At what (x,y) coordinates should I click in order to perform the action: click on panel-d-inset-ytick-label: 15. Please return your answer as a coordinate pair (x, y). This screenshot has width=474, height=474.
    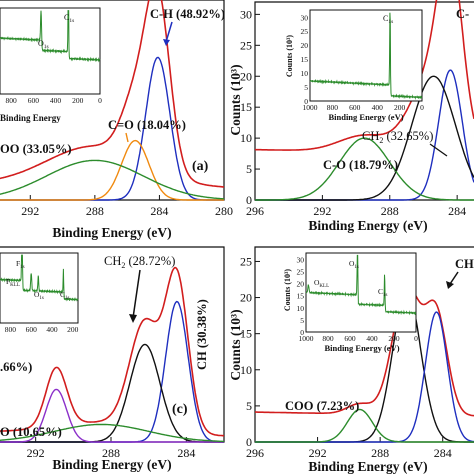
    Looking at the image, I should click on (301, 296).